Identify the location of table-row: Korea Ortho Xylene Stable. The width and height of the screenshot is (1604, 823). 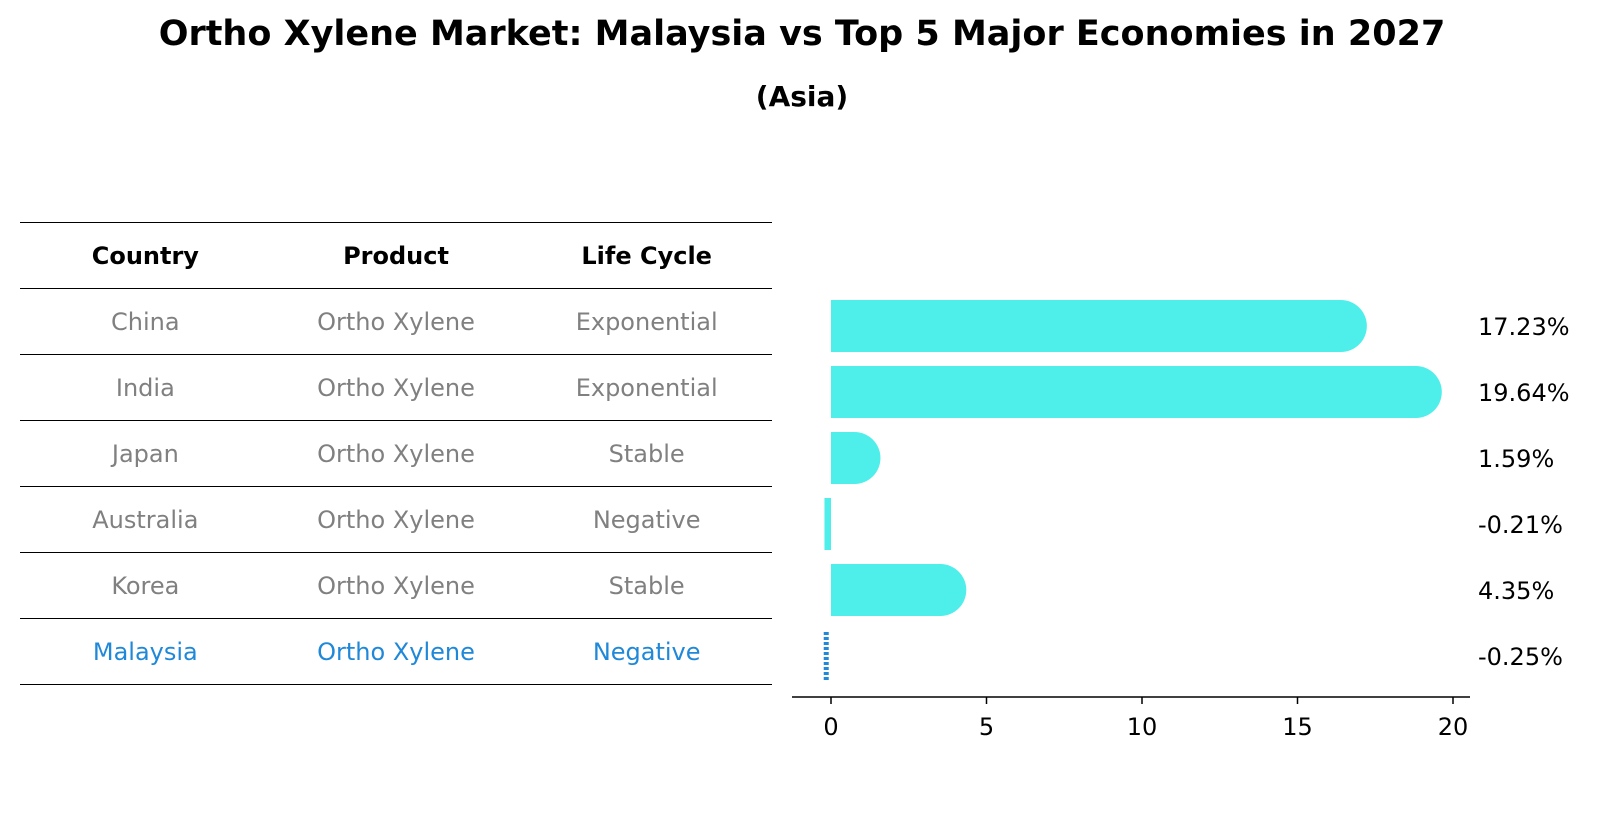
(396, 585).